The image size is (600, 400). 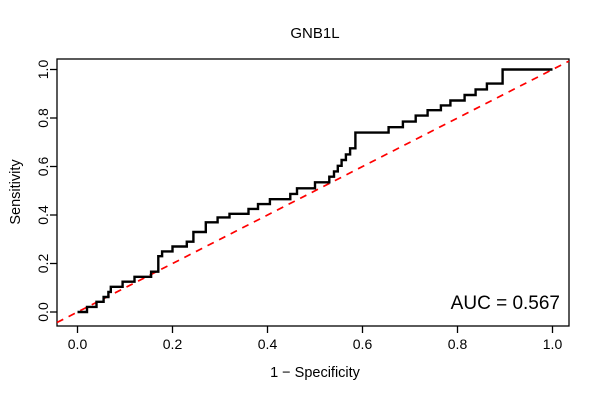 What do you see at coordinates (43, 264) in the screenshot?
I see `y-tick-label: 0.2` at bounding box center [43, 264].